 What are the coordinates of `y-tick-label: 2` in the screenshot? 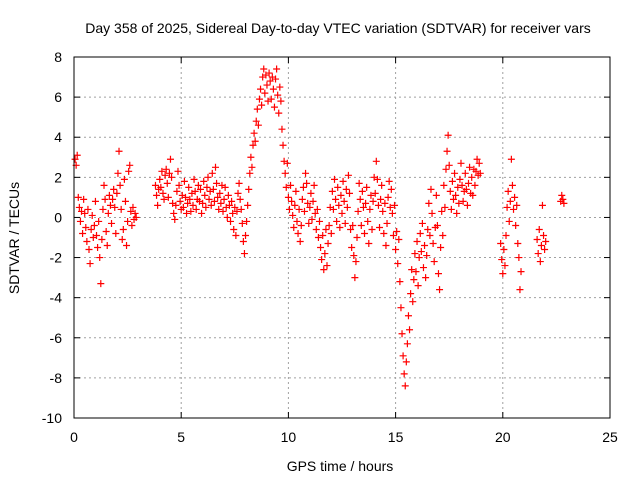 It's located at (58, 177).